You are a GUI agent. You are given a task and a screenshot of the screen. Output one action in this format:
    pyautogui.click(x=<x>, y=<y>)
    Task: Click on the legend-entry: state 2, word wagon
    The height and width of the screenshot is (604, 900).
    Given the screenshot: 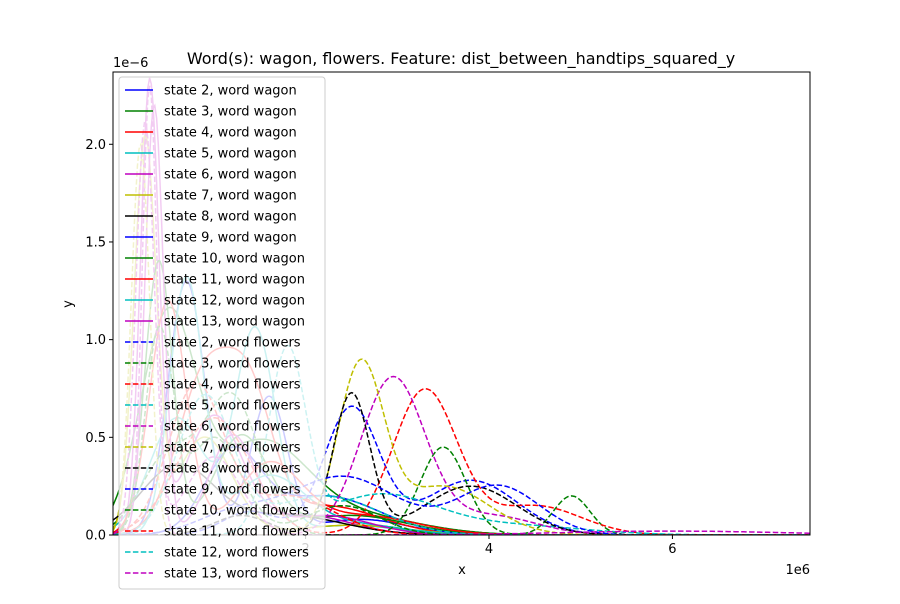 What is the action you would take?
    pyautogui.click(x=230, y=91)
    